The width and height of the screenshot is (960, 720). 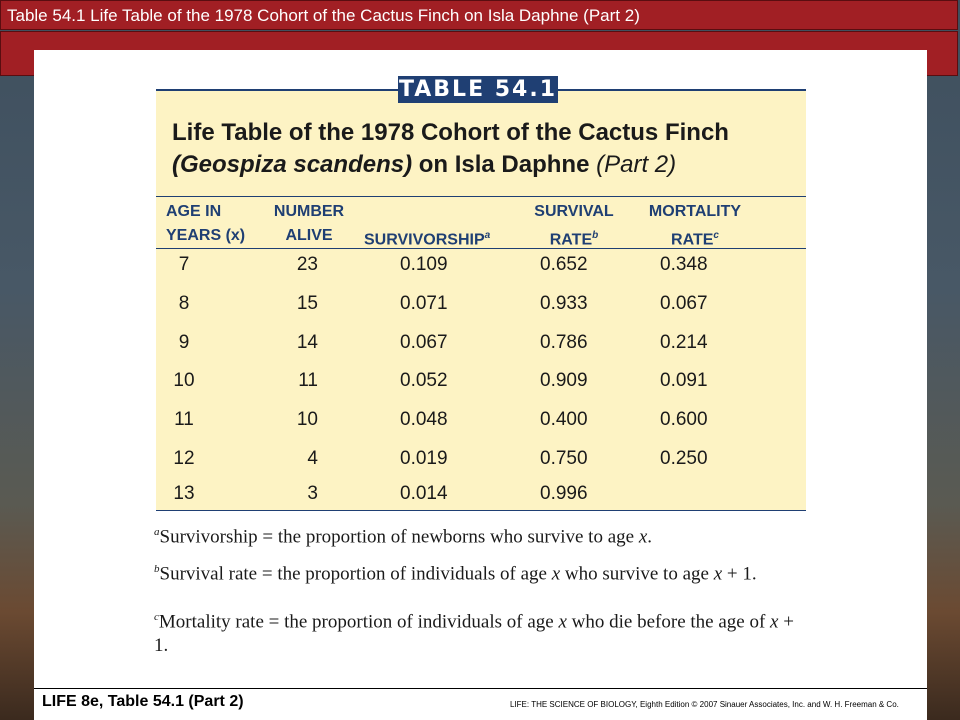 What do you see at coordinates (211, 224) in the screenshot?
I see `header-age: AGE IN YEARS (x)` at bounding box center [211, 224].